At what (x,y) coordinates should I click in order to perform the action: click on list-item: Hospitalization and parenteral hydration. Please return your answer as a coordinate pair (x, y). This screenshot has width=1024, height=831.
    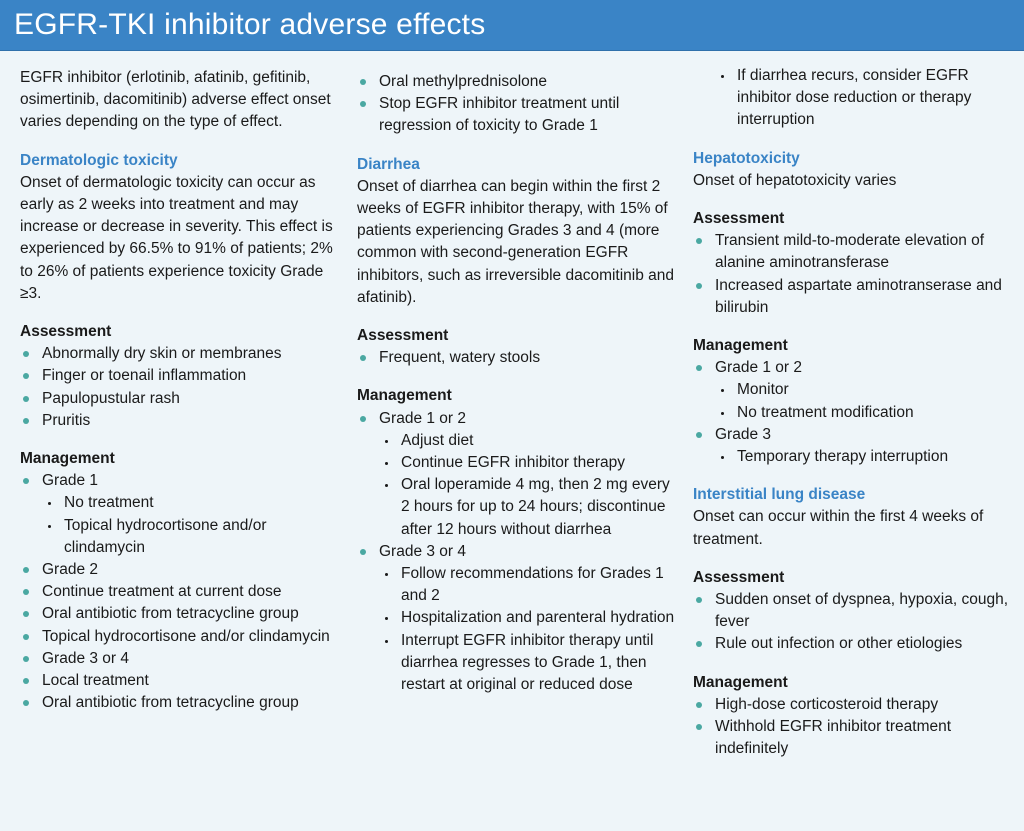
    Looking at the image, I should click on (528, 618).